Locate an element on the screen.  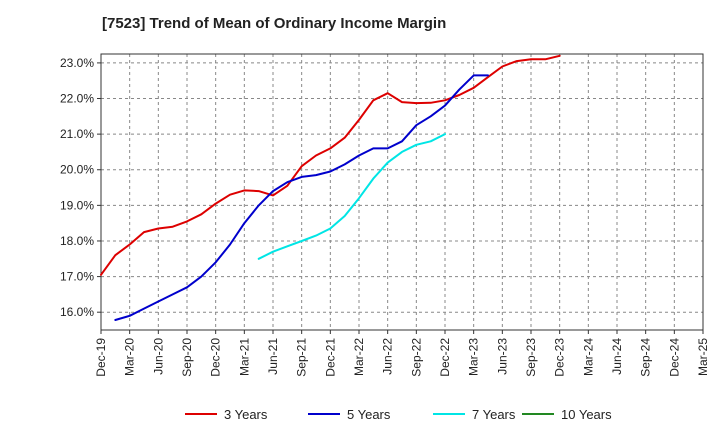
series-line-7-years is located at coordinates (351, 196).